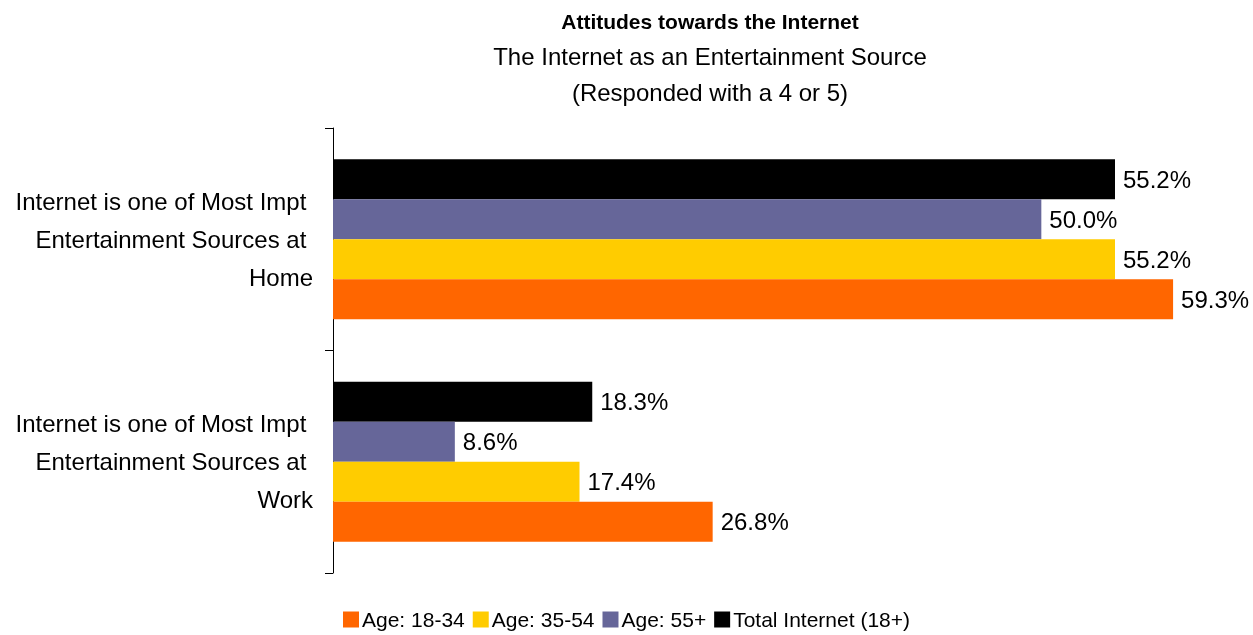 The height and width of the screenshot is (635, 1253). I want to click on data-label: 17.4%, so click(621, 482).